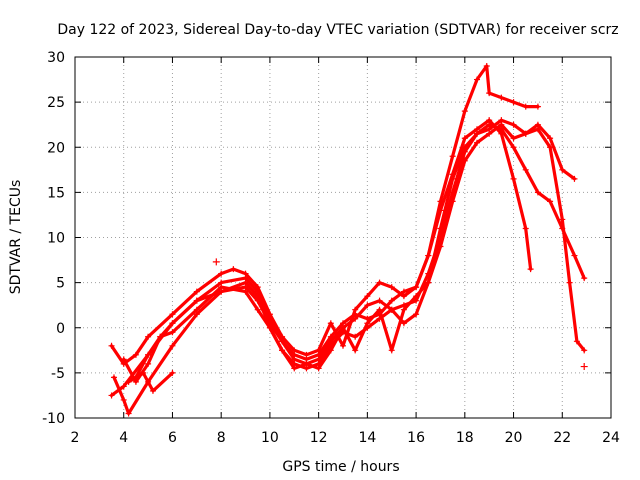 This screenshot has height=480, width=640. What do you see at coordinates (60, 284) in the screenshot?
I see `y-tick-label: 5` at bounding box center [60, 284].